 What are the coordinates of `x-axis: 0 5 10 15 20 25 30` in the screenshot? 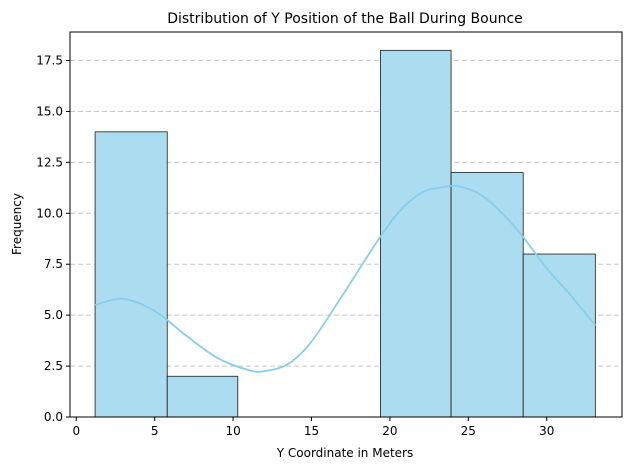 It's located at (313, 427).